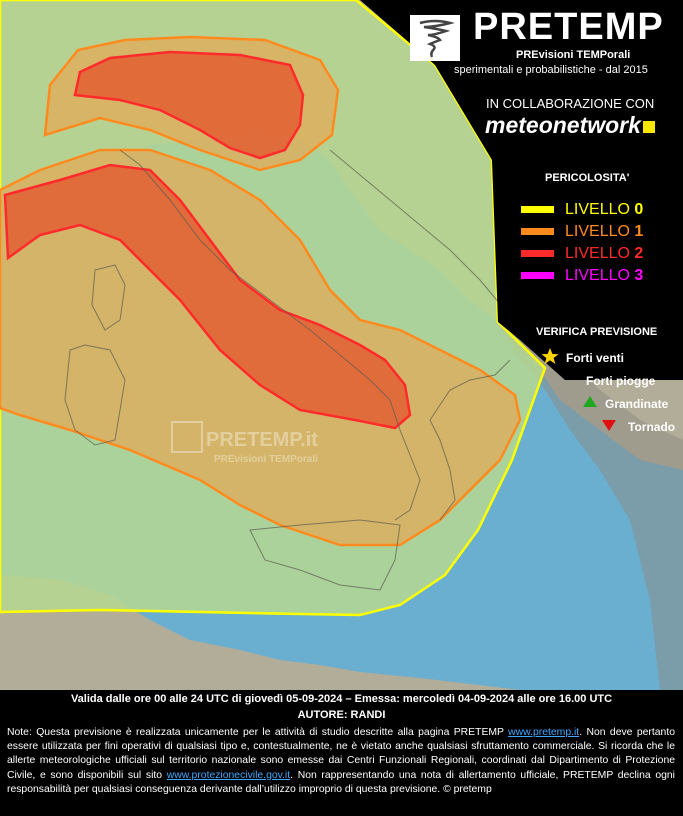 The image size is (683, 816). I want to click on star-icon, so click(550, 356).